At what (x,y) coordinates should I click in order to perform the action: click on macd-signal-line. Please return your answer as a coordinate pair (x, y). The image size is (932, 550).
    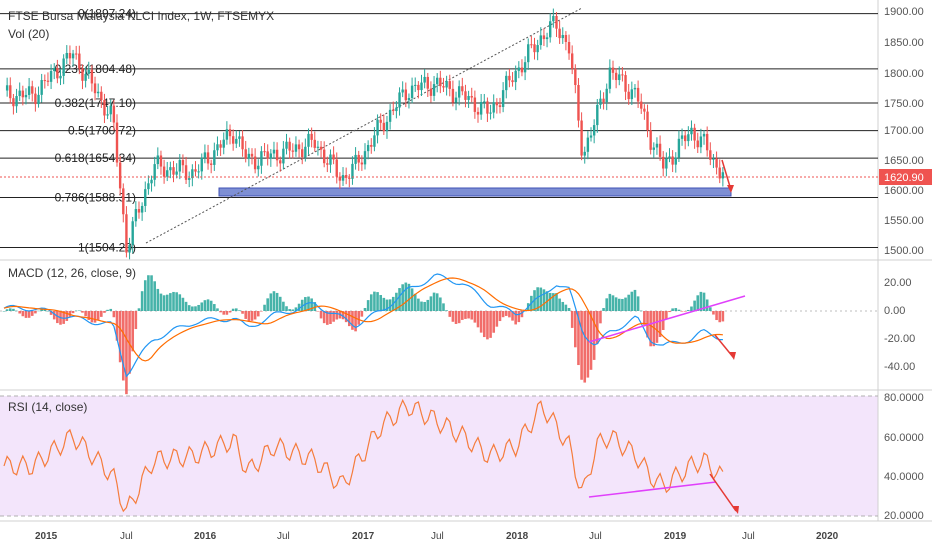
    Looking at the image, I should click on (363, 319).